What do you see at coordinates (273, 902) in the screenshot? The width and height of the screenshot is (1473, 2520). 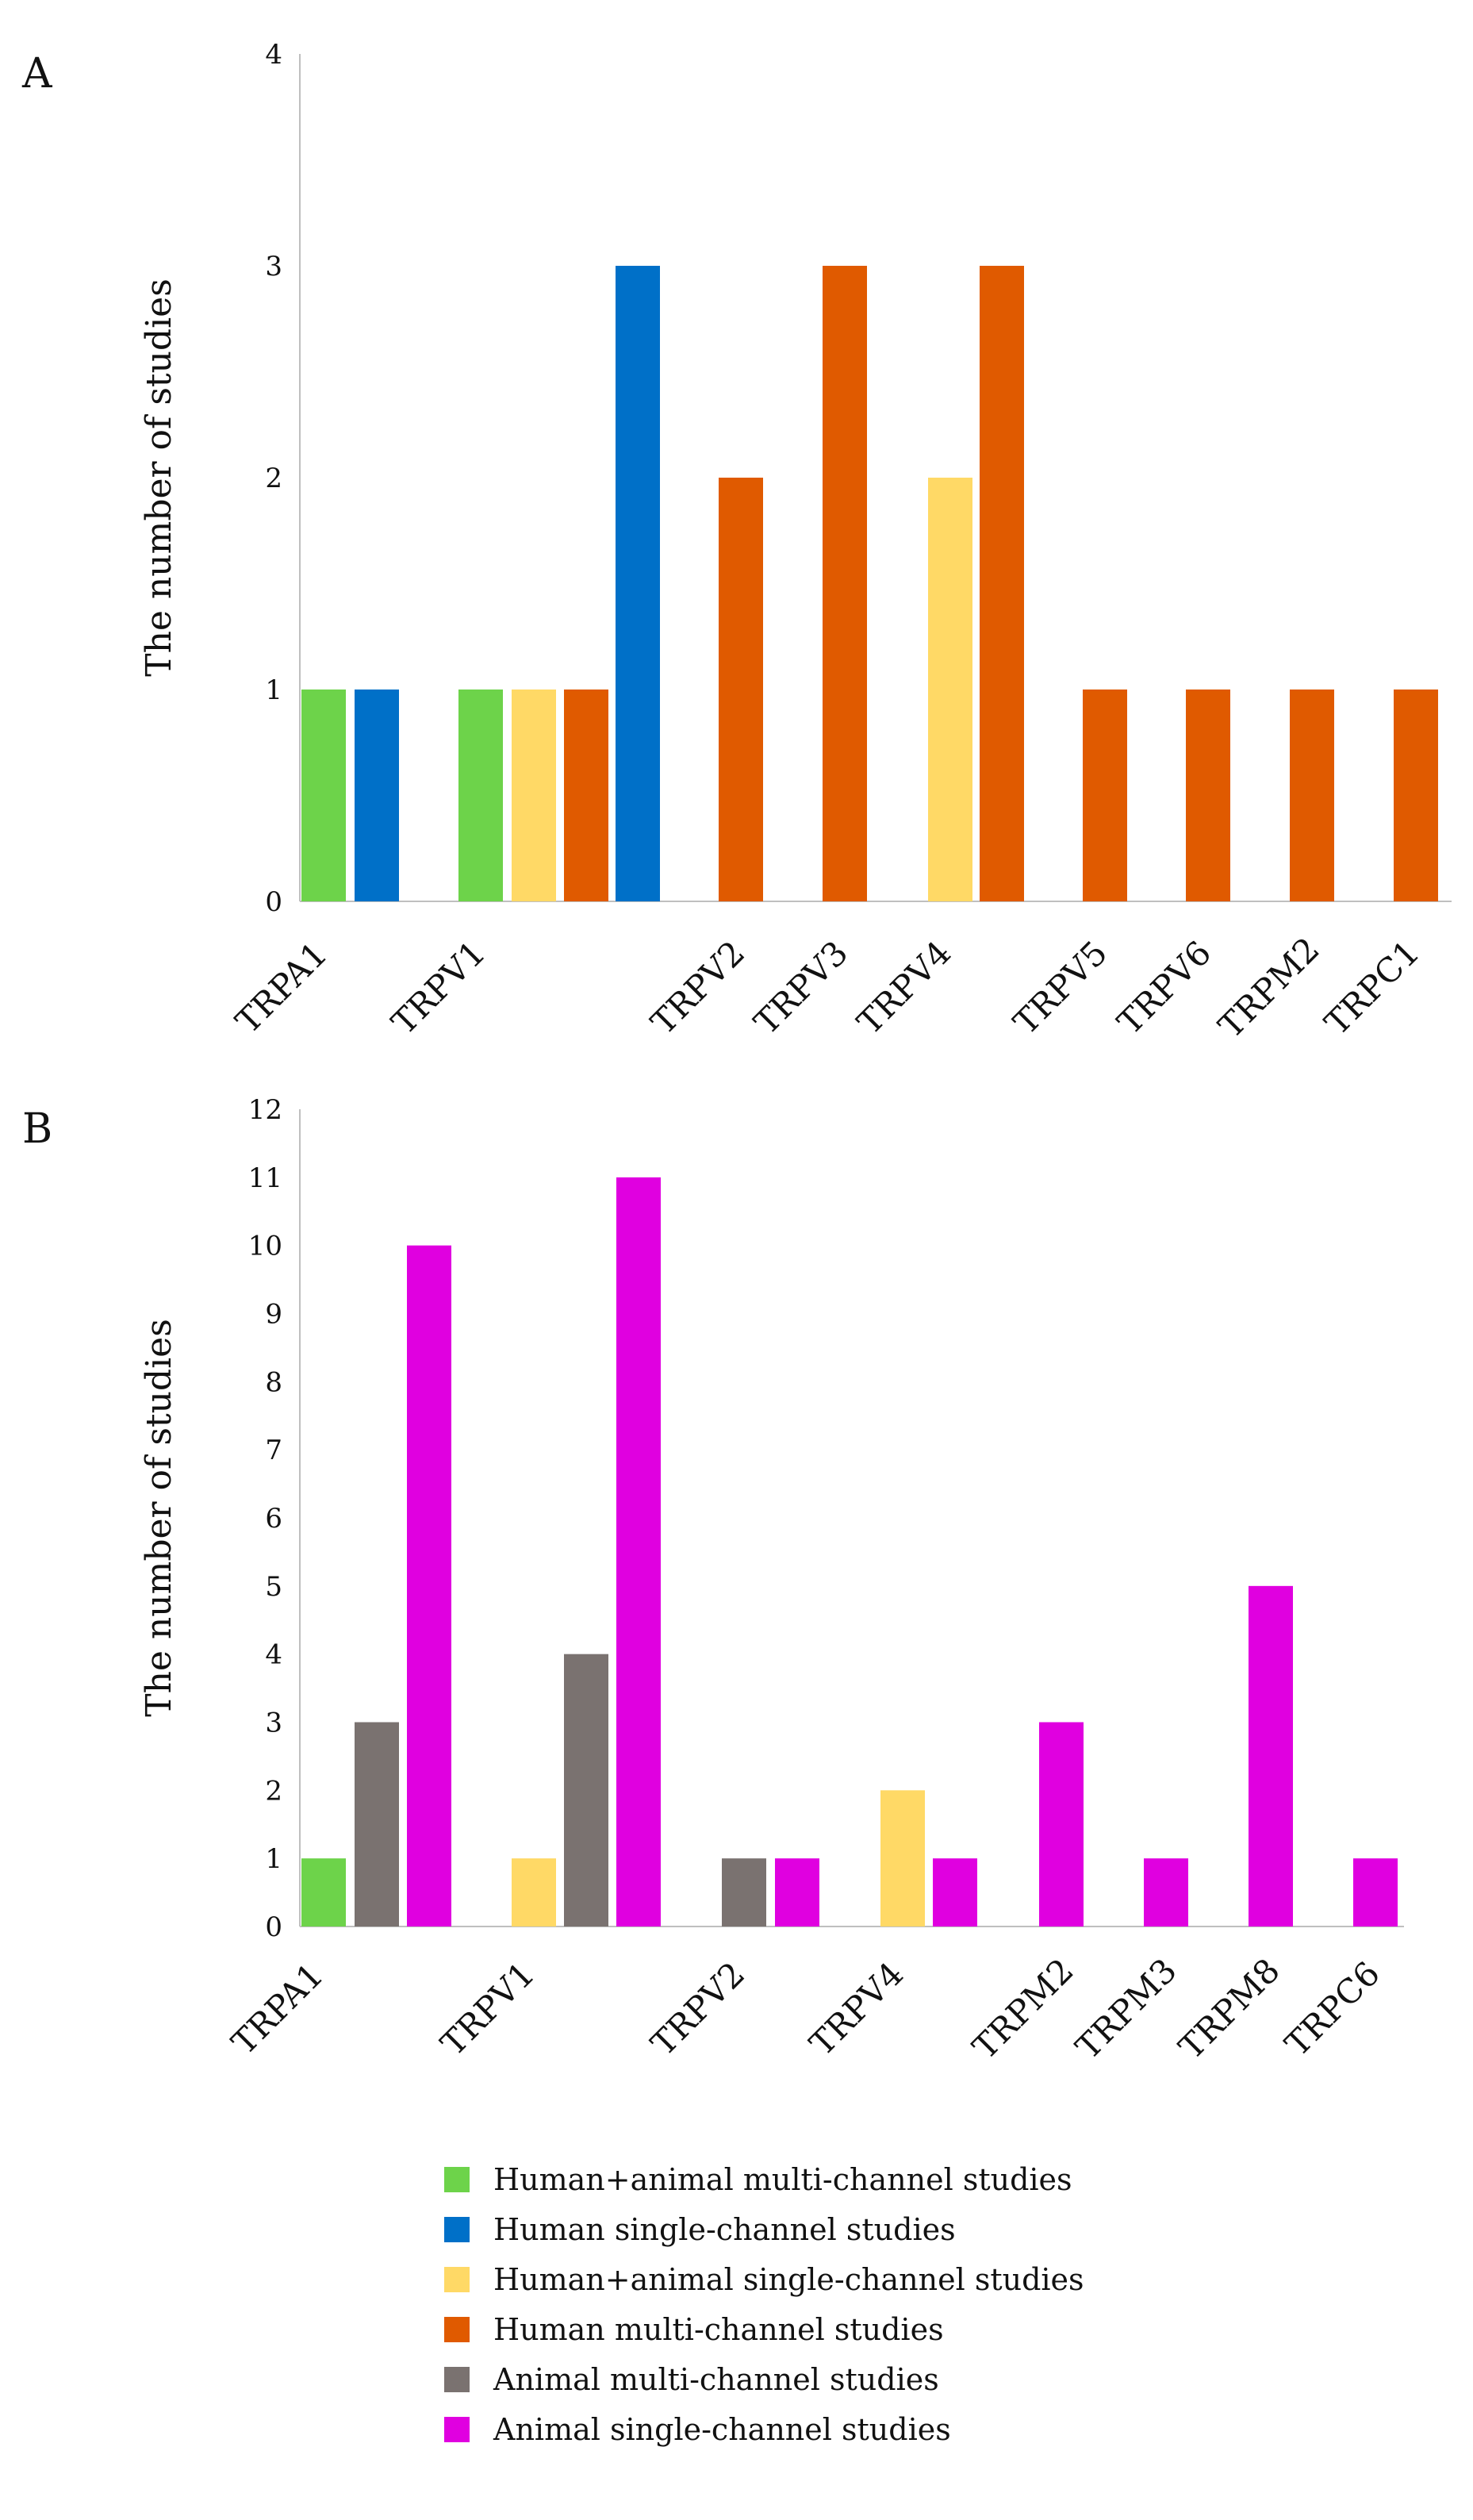 I see `panel-a-y-tick-label: 0` at bounding box center [273, 902].